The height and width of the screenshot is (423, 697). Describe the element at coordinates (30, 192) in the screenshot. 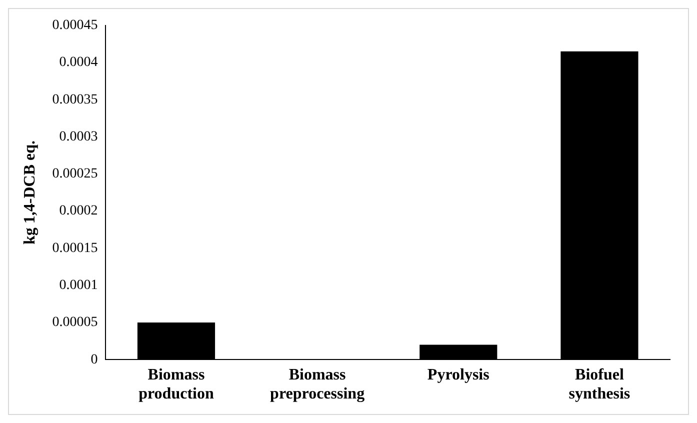

I see `y-axis-title: kg 1,4-DCB eq.` at that location.